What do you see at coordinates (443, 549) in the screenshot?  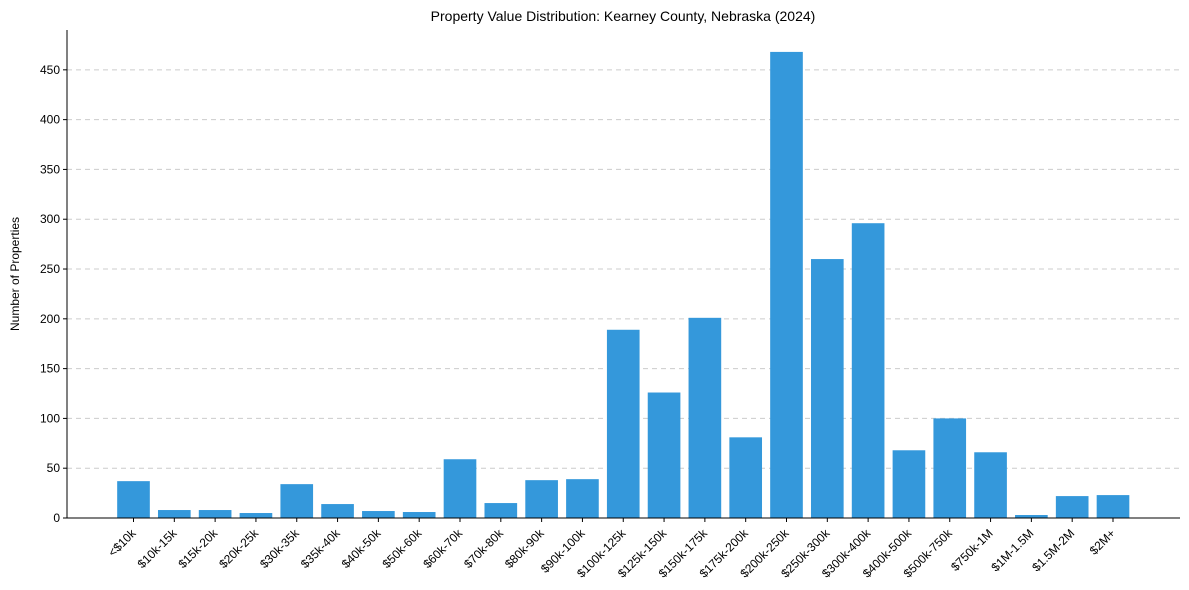 I see `x-tick-label: $60k-70k` at bounding box center [443, 549].